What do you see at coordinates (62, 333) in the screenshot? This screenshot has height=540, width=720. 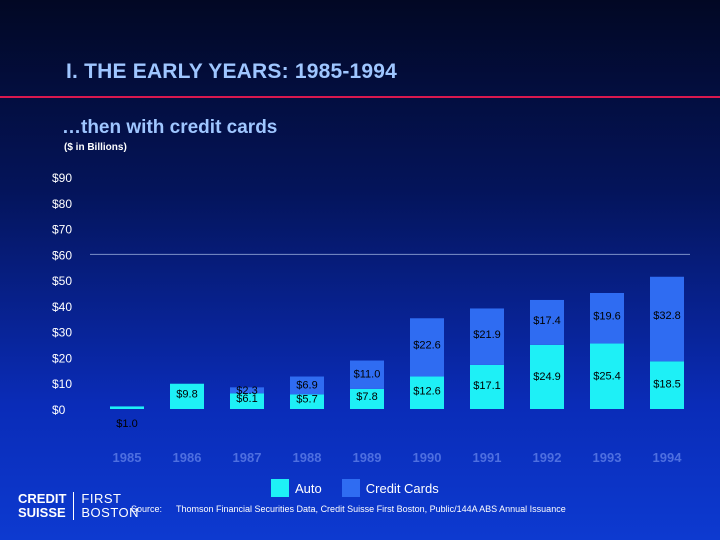 I see `y-tick-label: $30` at bounding box center [62, 333].